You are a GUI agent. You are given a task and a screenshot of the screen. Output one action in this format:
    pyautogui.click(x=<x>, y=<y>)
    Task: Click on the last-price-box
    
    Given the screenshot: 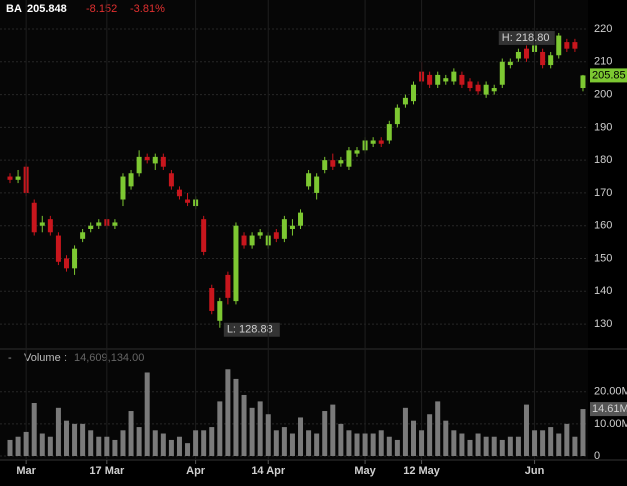 What is the action you would take?
    pyautogui.click(x=608, y=75)
    